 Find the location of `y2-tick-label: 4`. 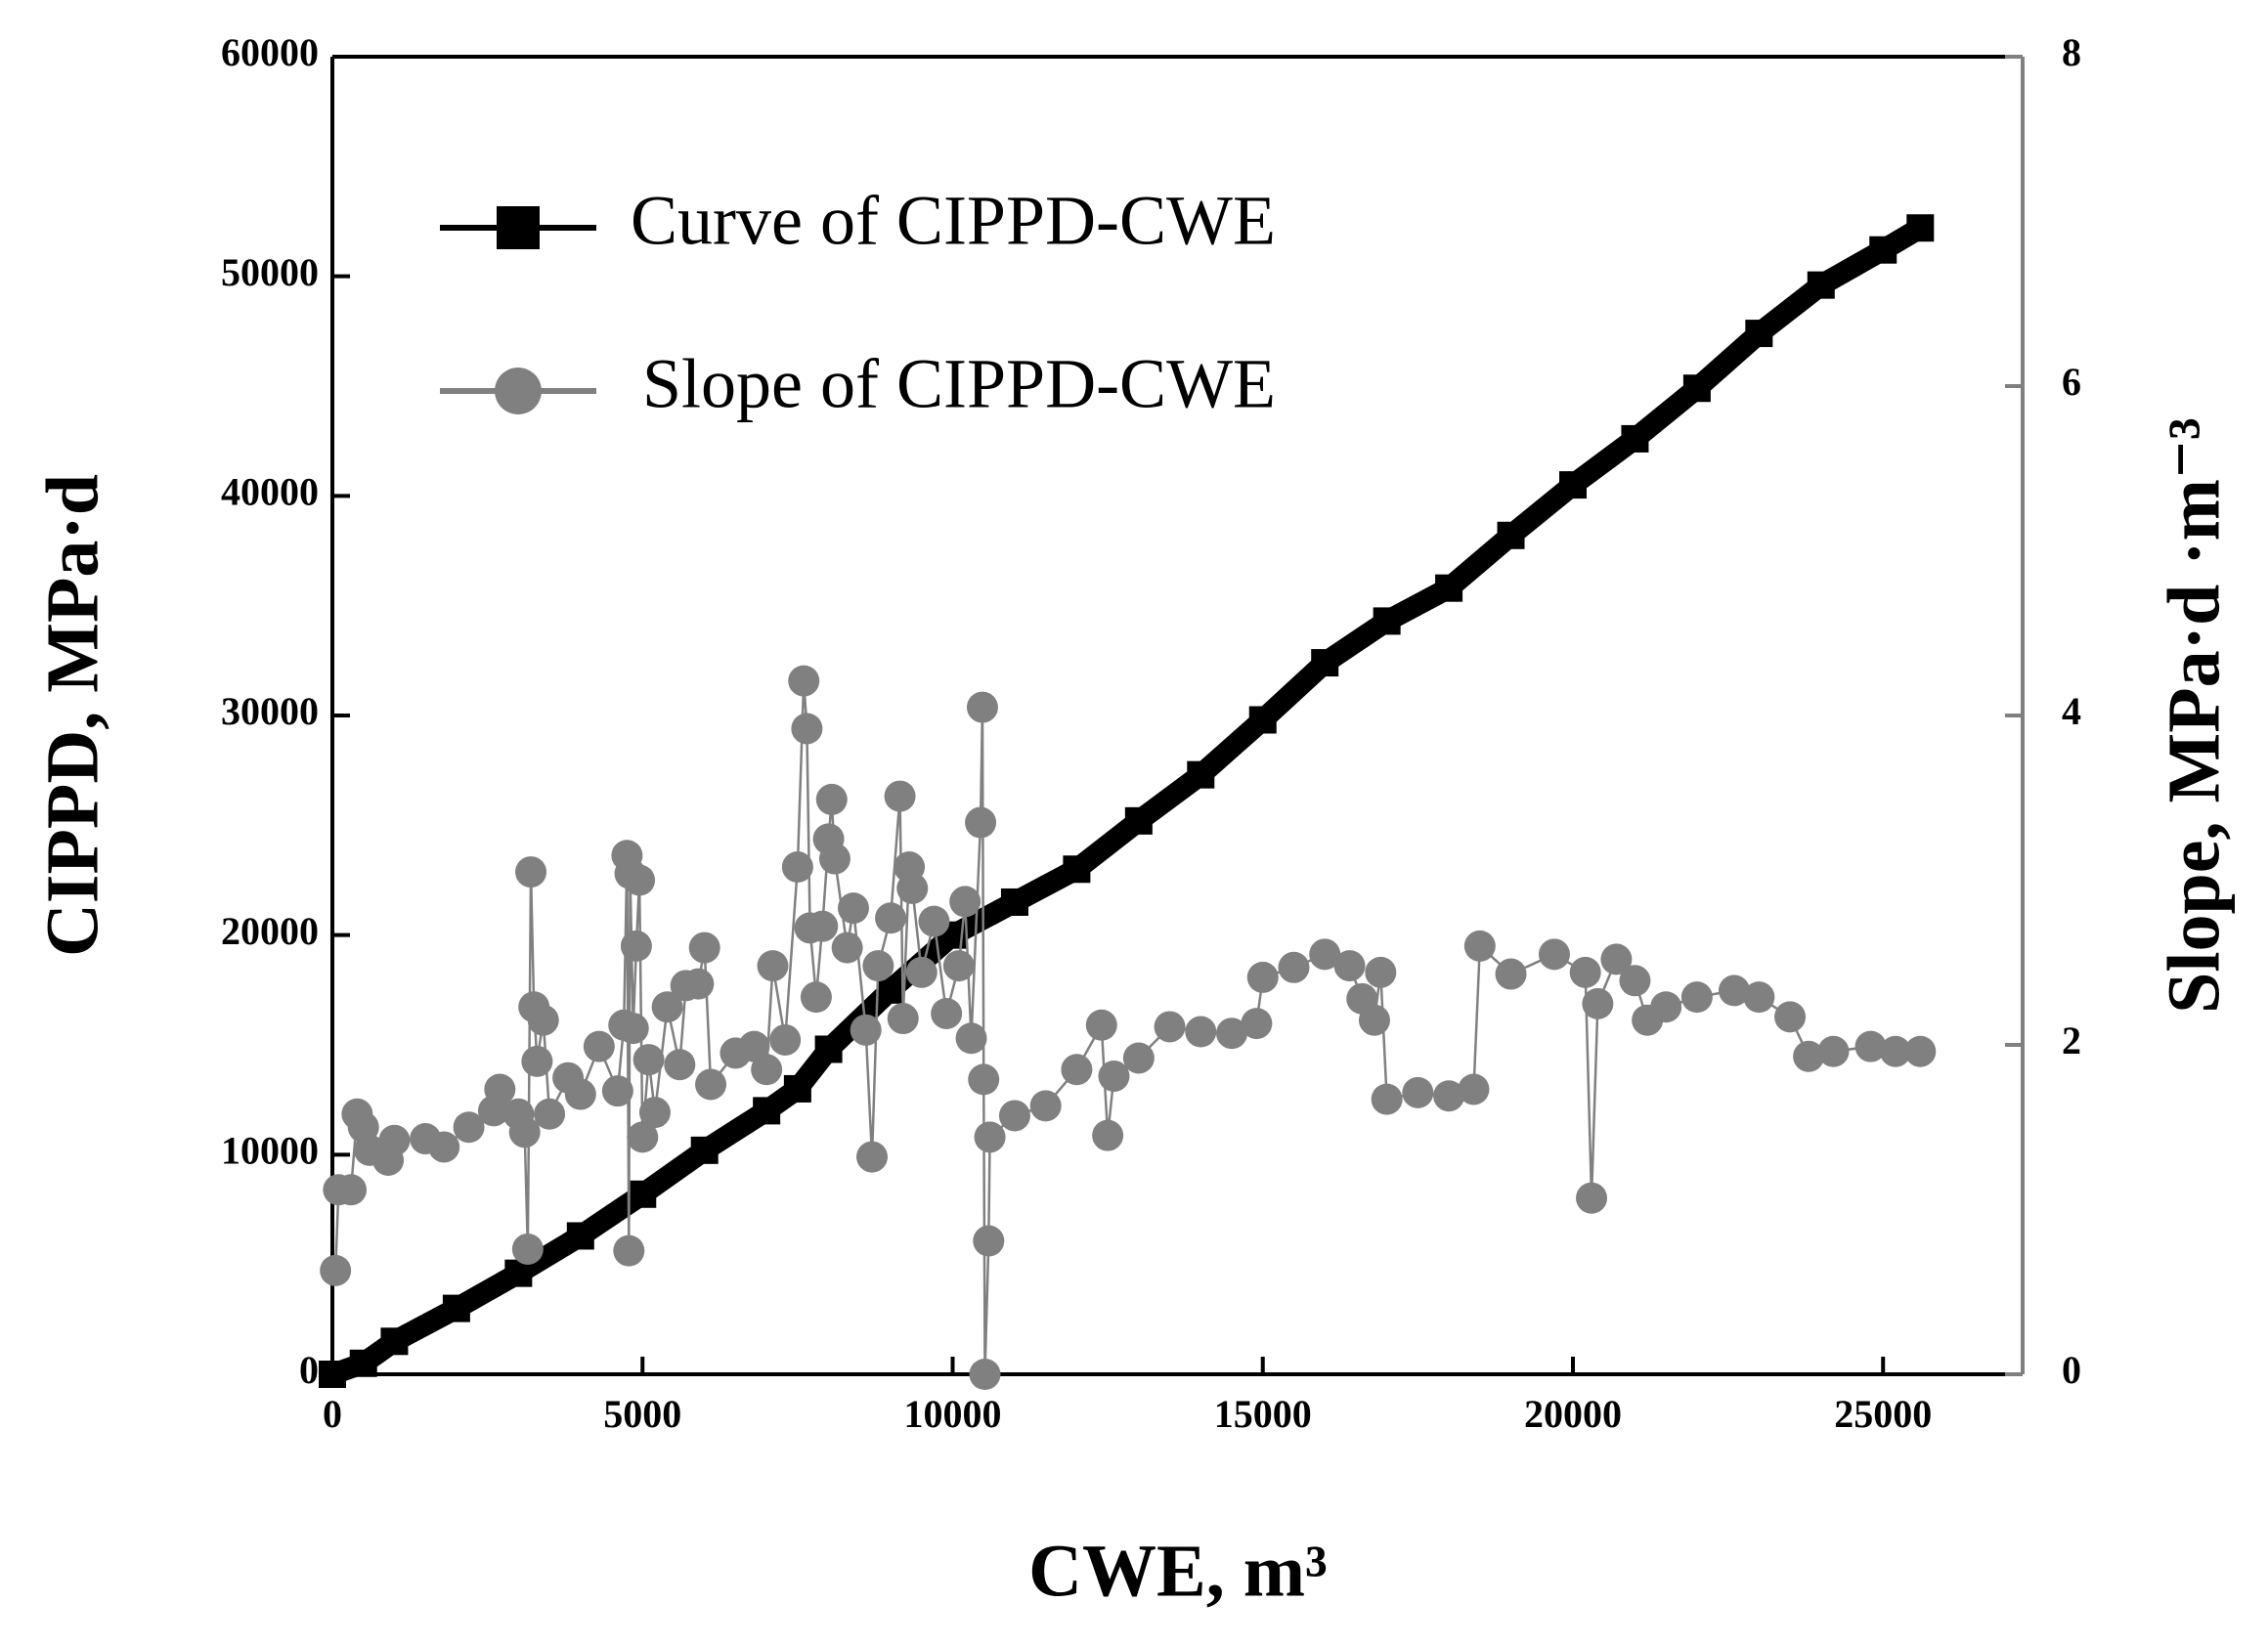

y2-tick-label: 4 is located at coordinates (2071, 711).